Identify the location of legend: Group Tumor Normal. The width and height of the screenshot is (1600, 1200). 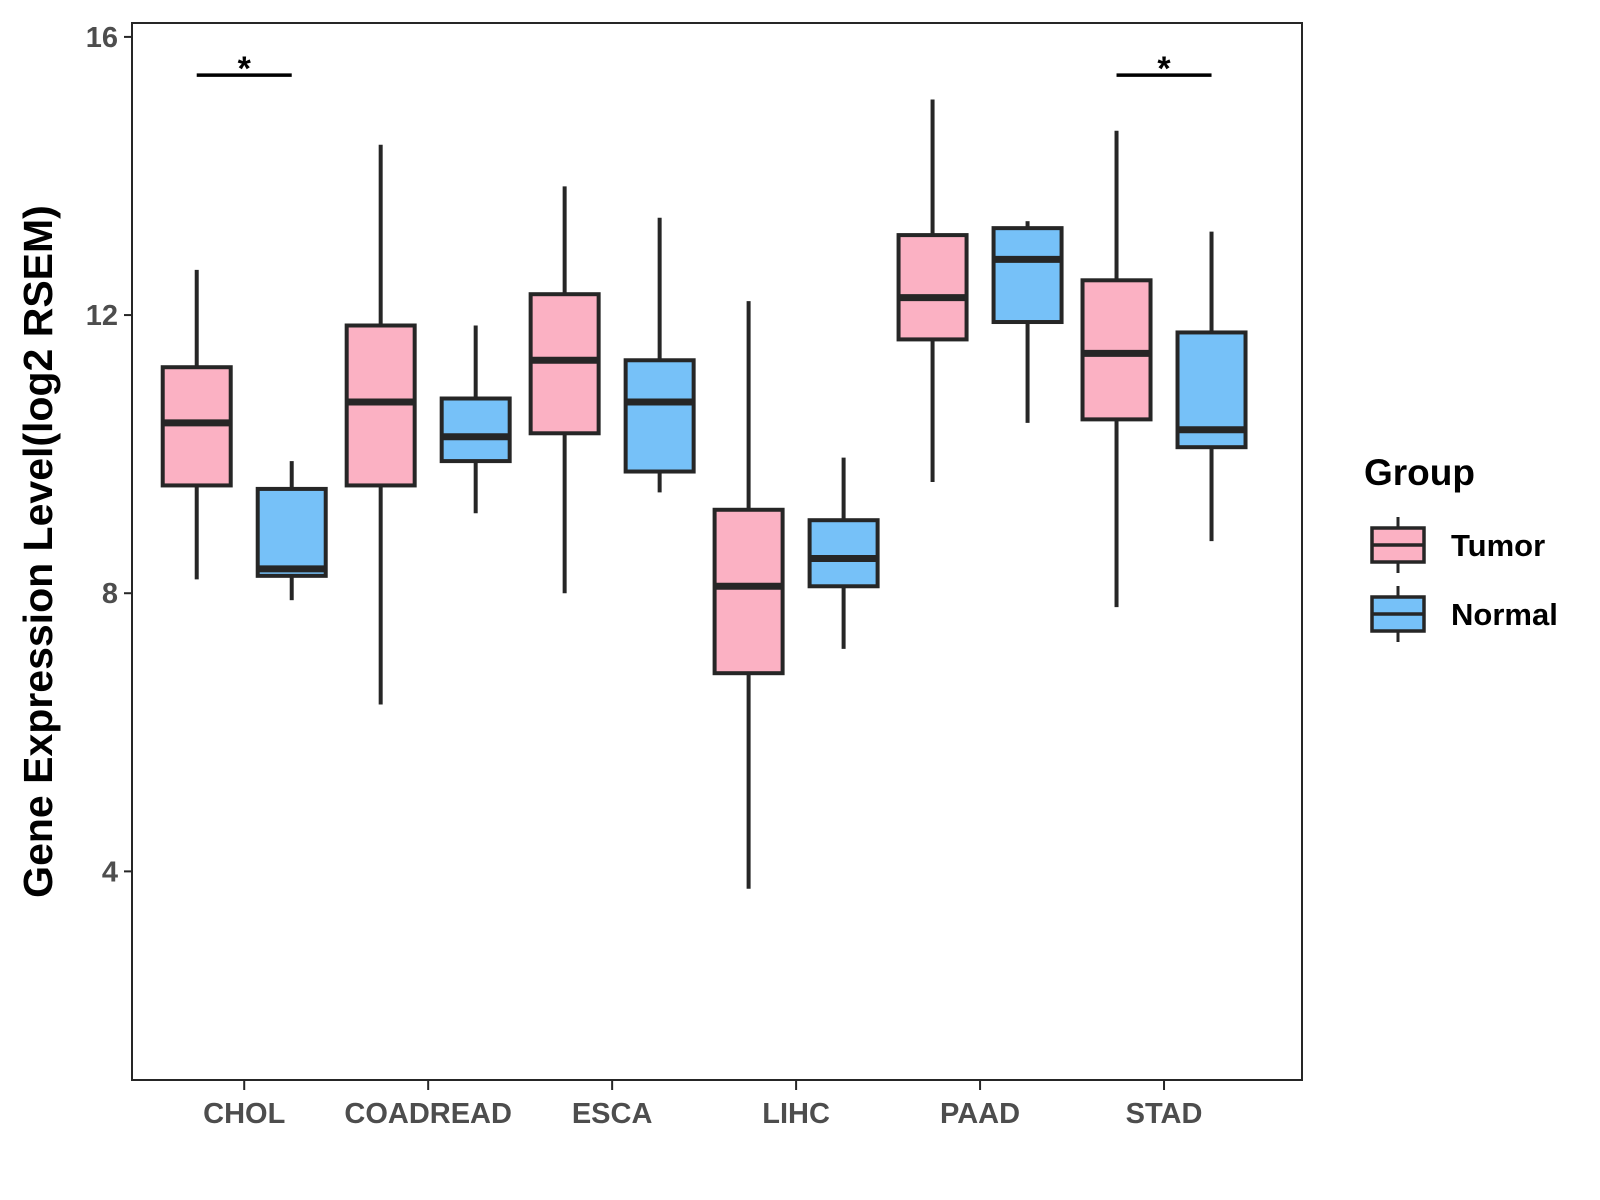
(1461, 547).